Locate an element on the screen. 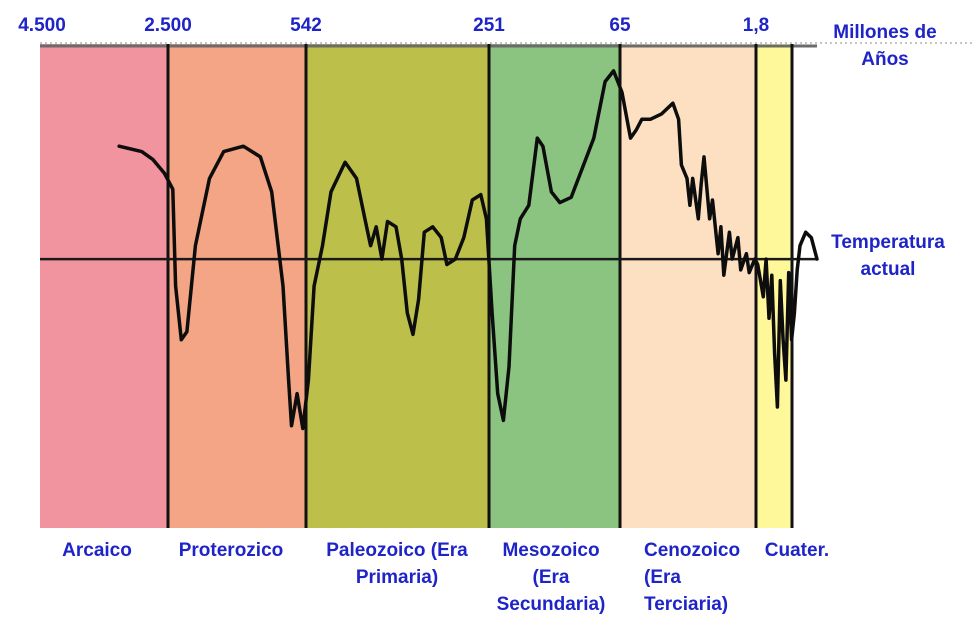  era-label-cuaternario: Cuater. is located at coordinates (797, 550).